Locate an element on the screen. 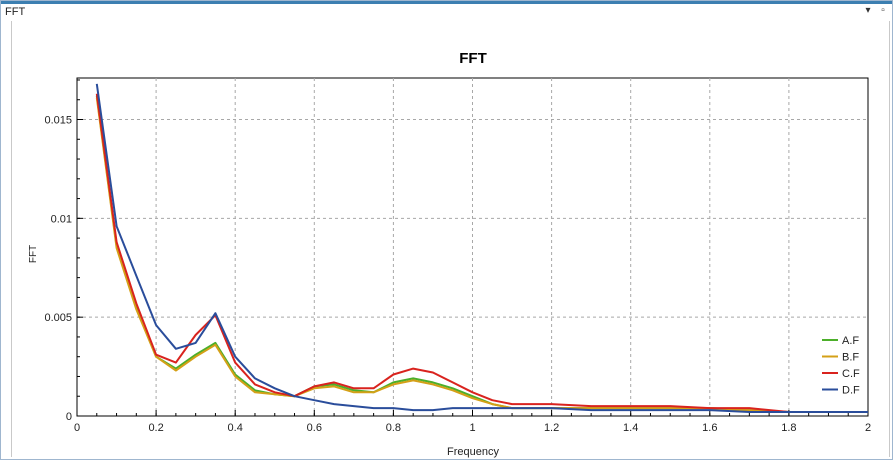 The width and height of the screenshot is (893, 460). x-tick-label: 1 is located at coordinates (472, 428).